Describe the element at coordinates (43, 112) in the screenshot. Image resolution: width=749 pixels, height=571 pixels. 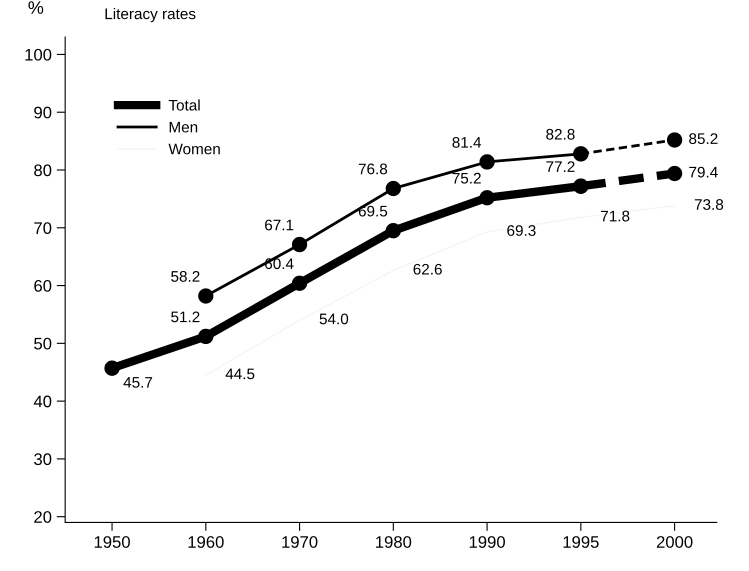
I see `y-tick-label: 90` at that location.